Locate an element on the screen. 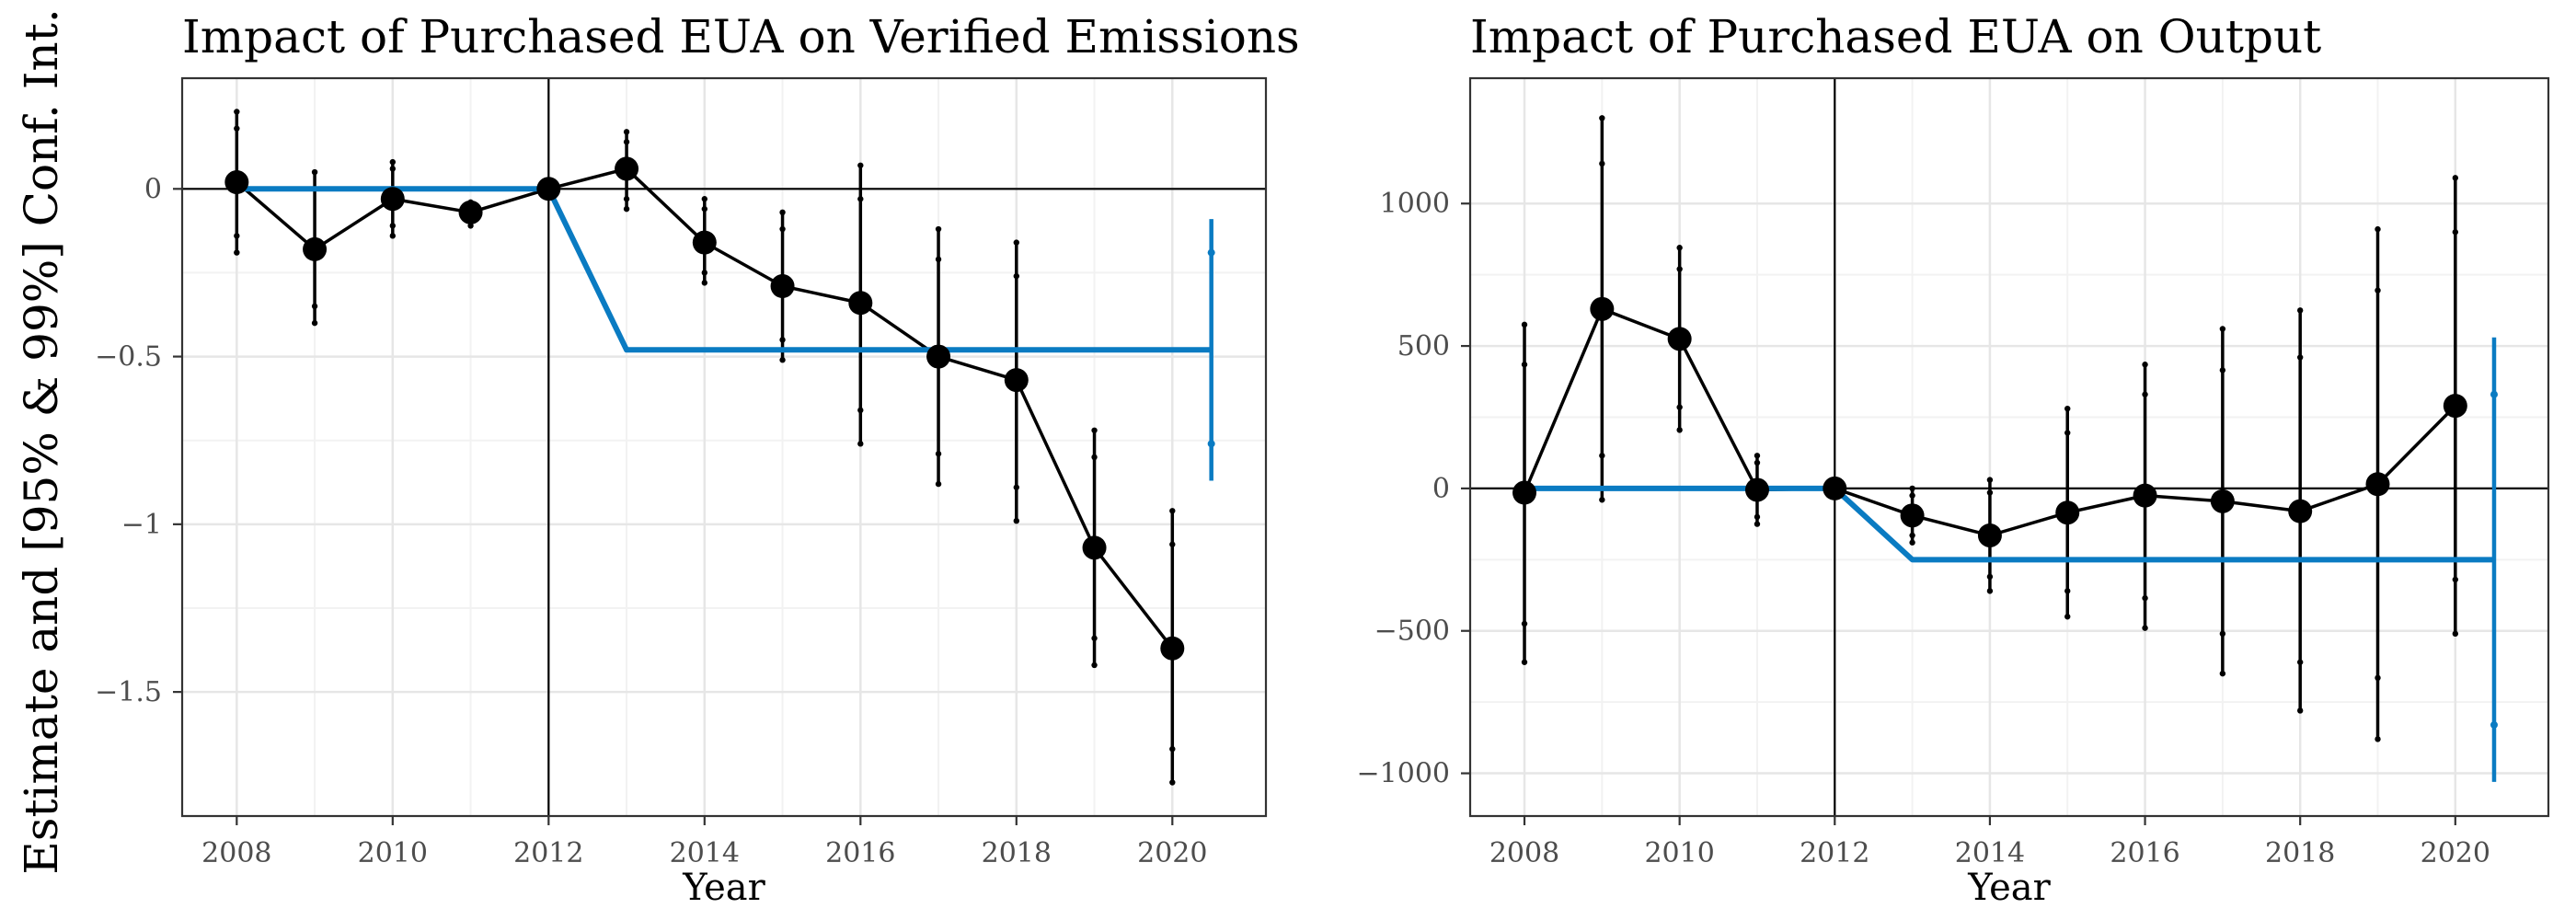 The image size is (2576, 920). y-tick-label: −1.5 is located at coordinates (128, 692).